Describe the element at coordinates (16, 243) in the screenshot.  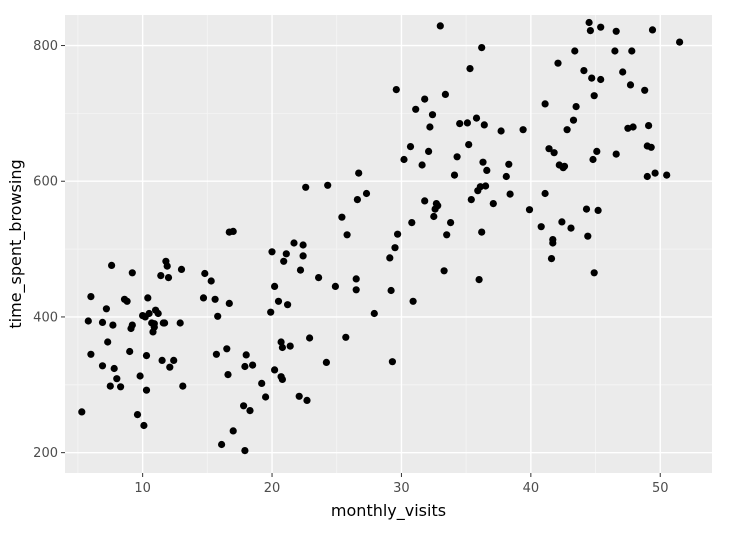
I see `y-axis-title: time_spent_browsing` at that location.